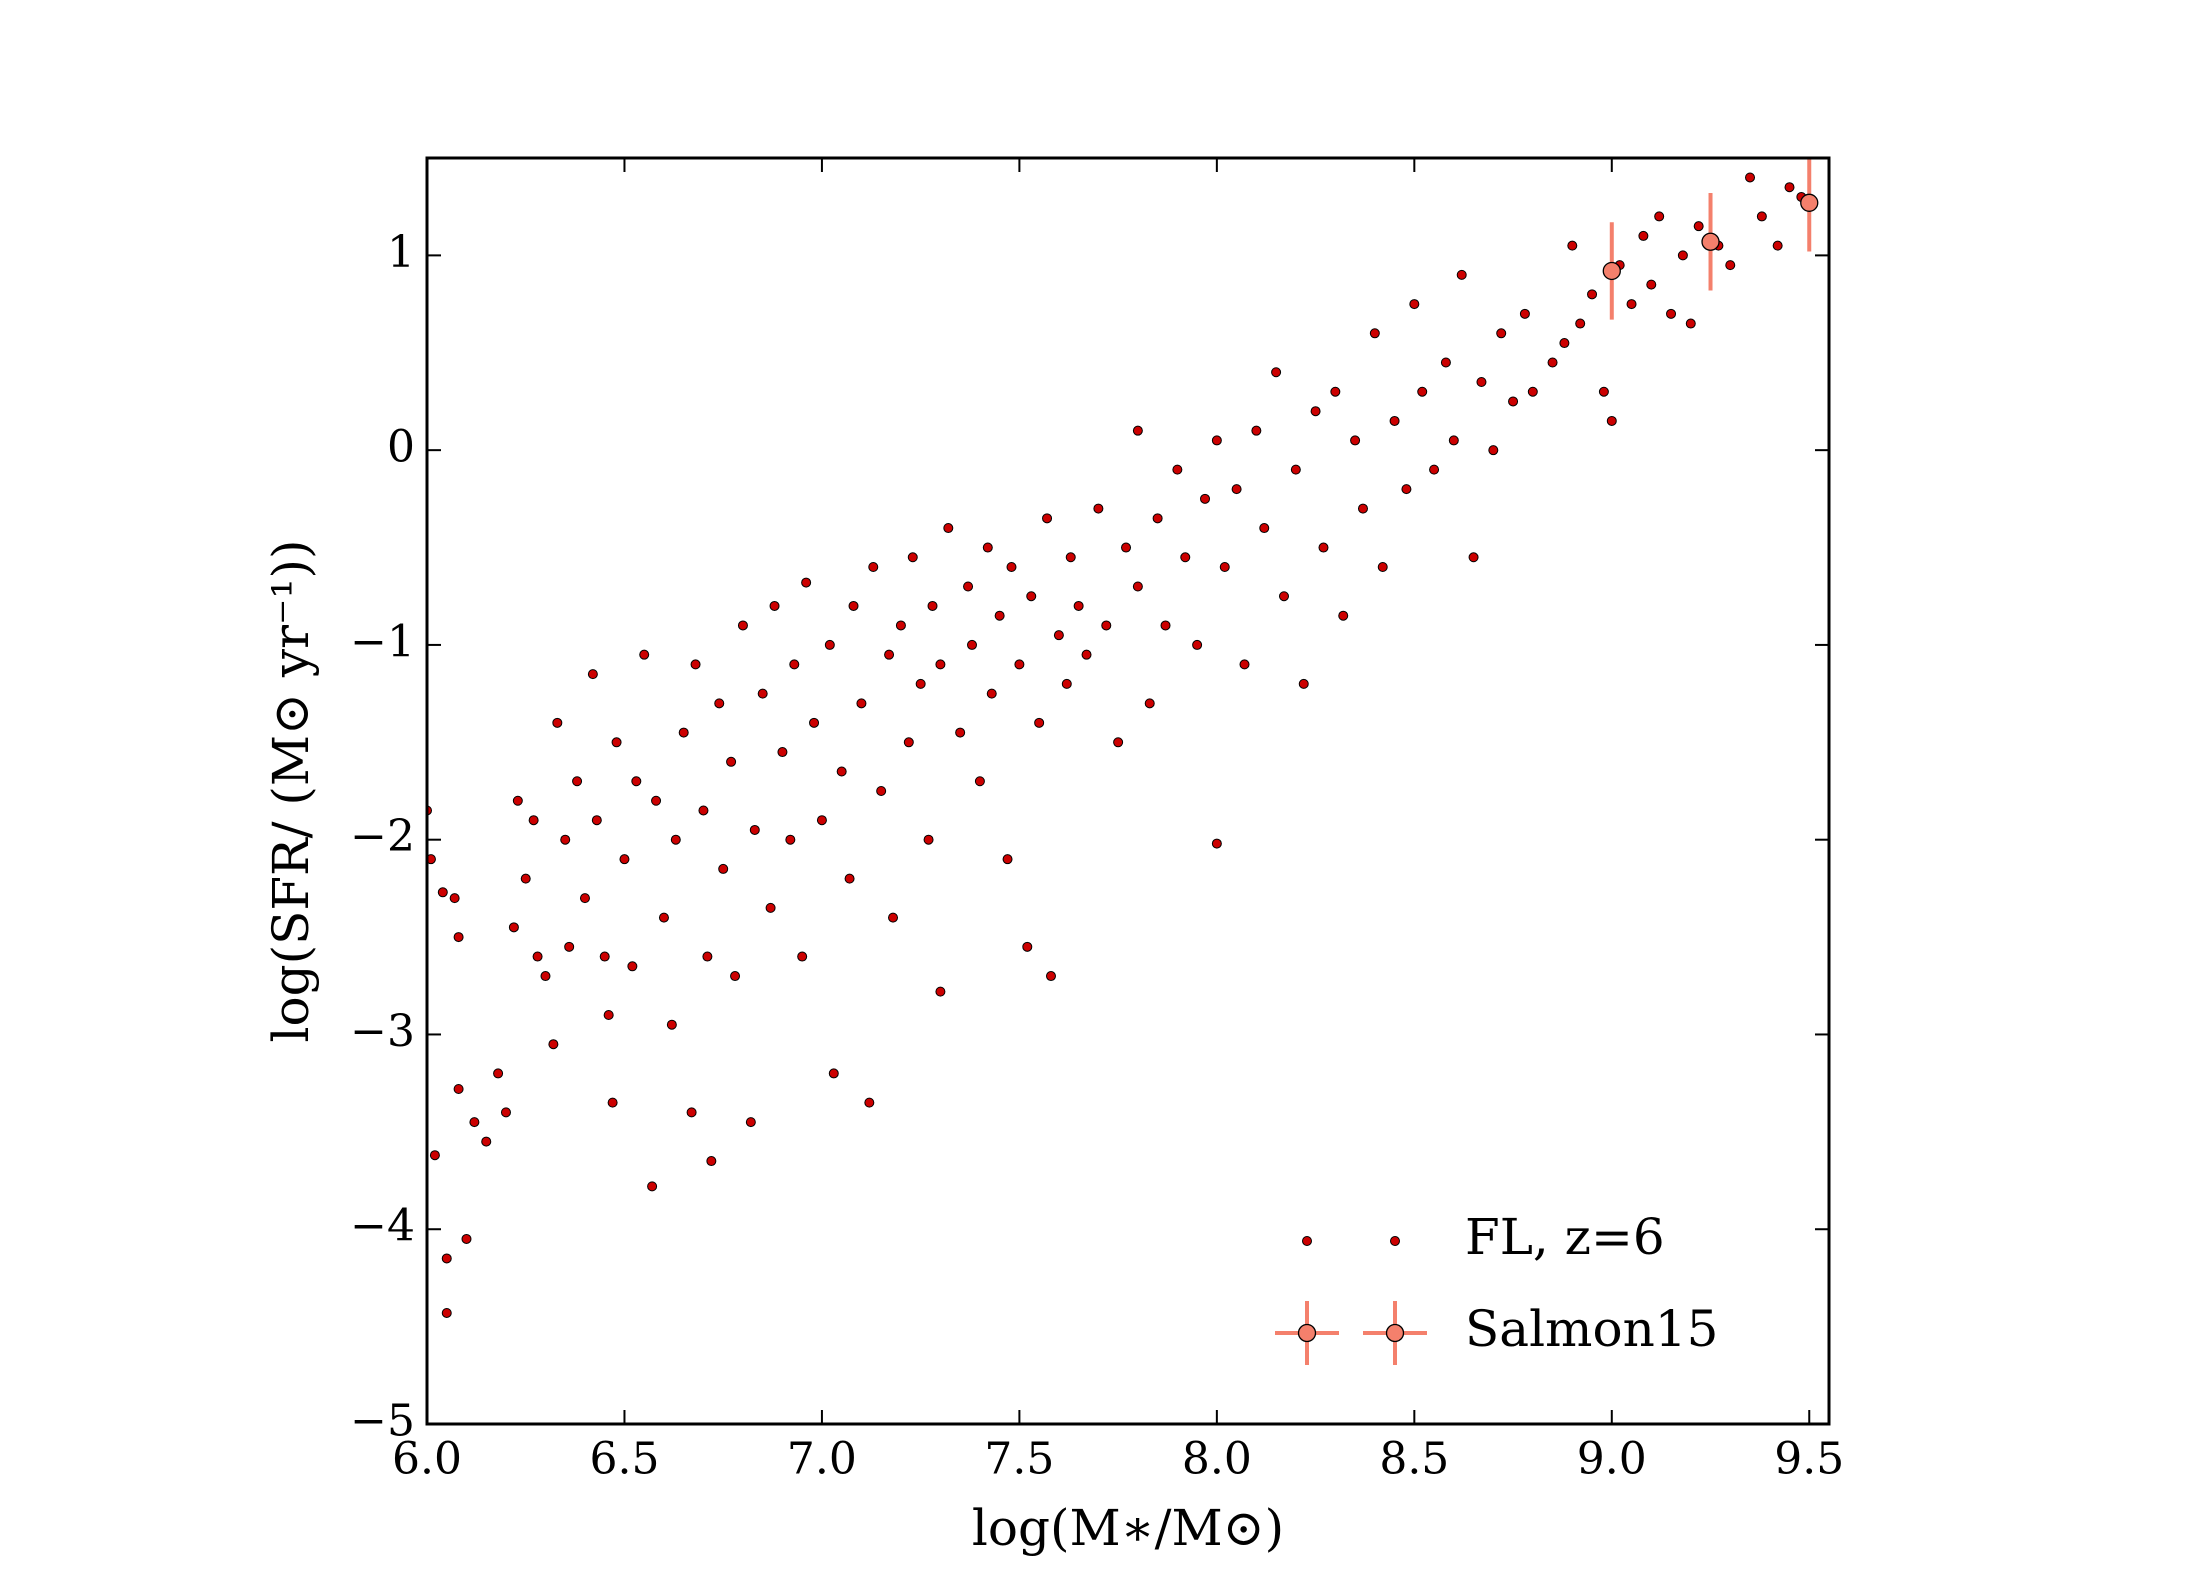 The image size is (2200, 1575). I want to click on y-tick-label: −2, so click(382, 836).